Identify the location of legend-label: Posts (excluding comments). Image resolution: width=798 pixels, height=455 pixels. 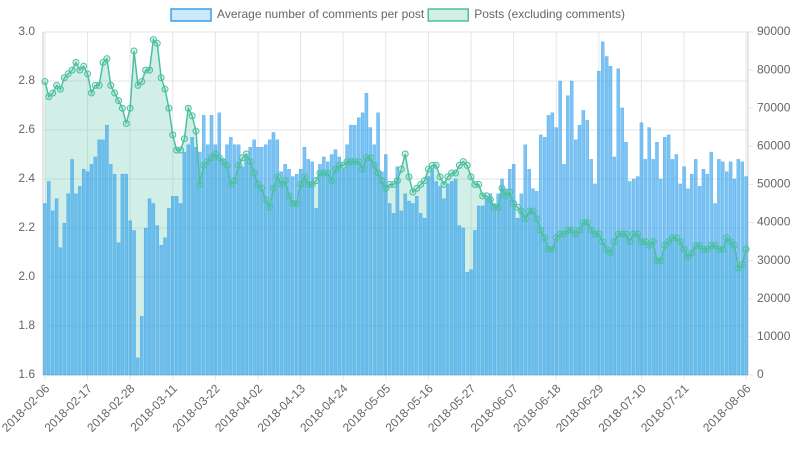
(549, 14).